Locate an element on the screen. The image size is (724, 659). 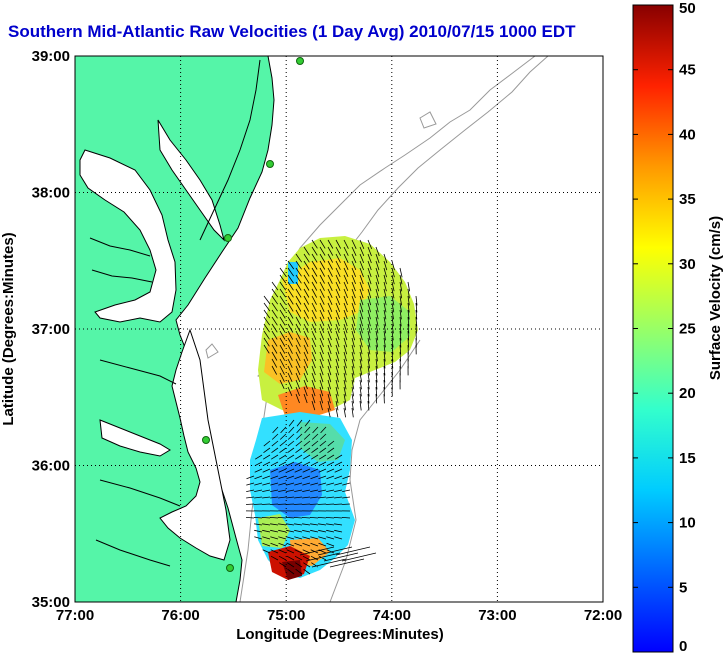
colorbar-tick-label: 20 is located at coordinates (687, 393).